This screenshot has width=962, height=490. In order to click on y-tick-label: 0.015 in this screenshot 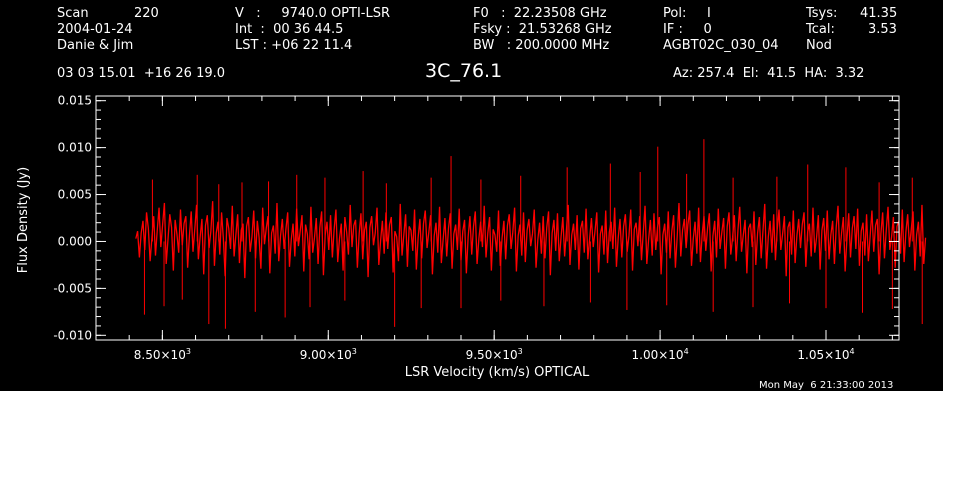, I will do `click(75, 101)`.